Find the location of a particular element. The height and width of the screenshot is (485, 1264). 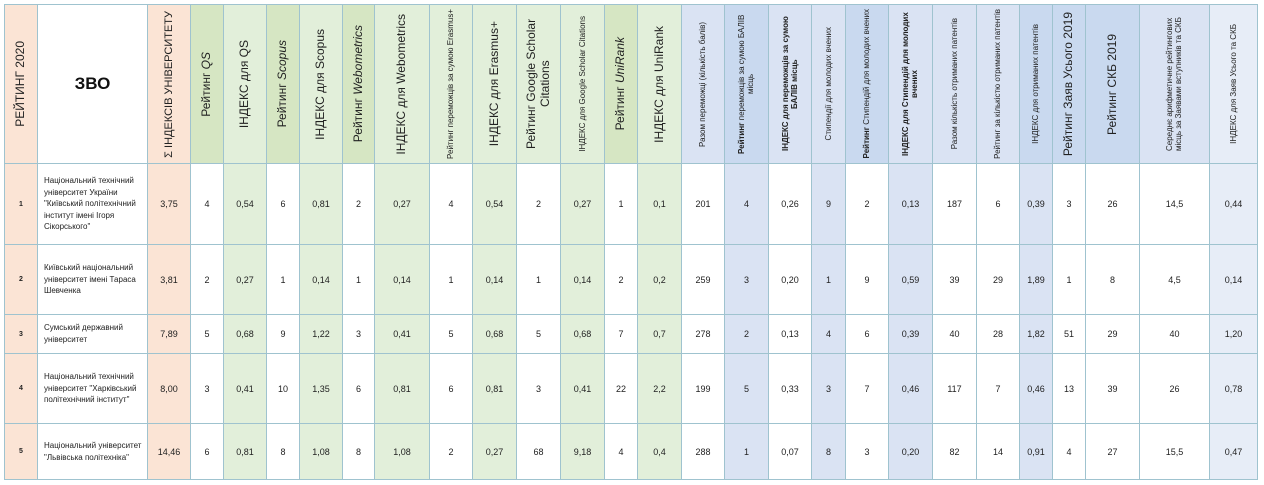

cell-rank-qs: 6 is located at coordinates (207, 451).